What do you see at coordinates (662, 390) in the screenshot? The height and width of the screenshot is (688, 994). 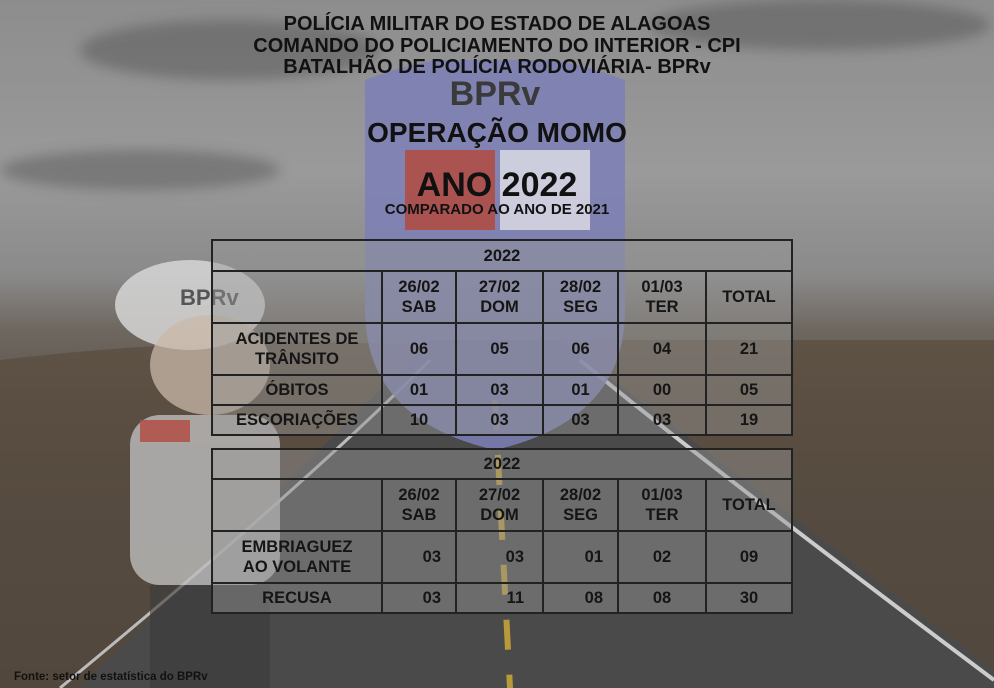 I see `cell: 00` at bounding box center [662, 390].